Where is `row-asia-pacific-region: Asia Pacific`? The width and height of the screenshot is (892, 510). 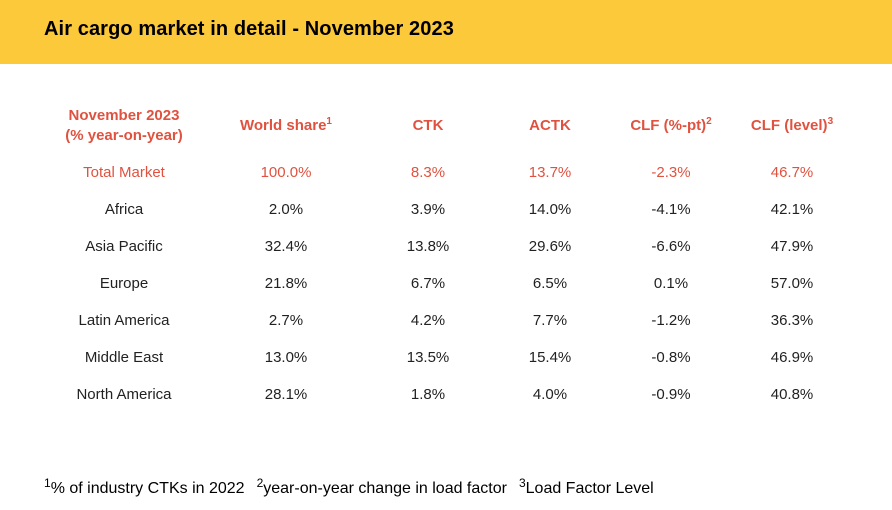
row-asia-pacific-region: Asia Pacific is located at coordinates (124, 246).